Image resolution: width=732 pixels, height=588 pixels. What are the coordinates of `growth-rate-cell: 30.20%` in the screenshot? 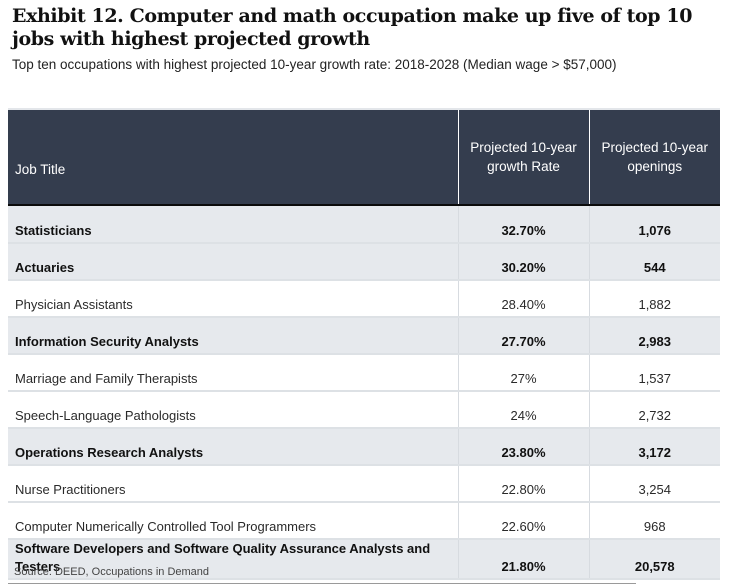 It's located at (523, 262).